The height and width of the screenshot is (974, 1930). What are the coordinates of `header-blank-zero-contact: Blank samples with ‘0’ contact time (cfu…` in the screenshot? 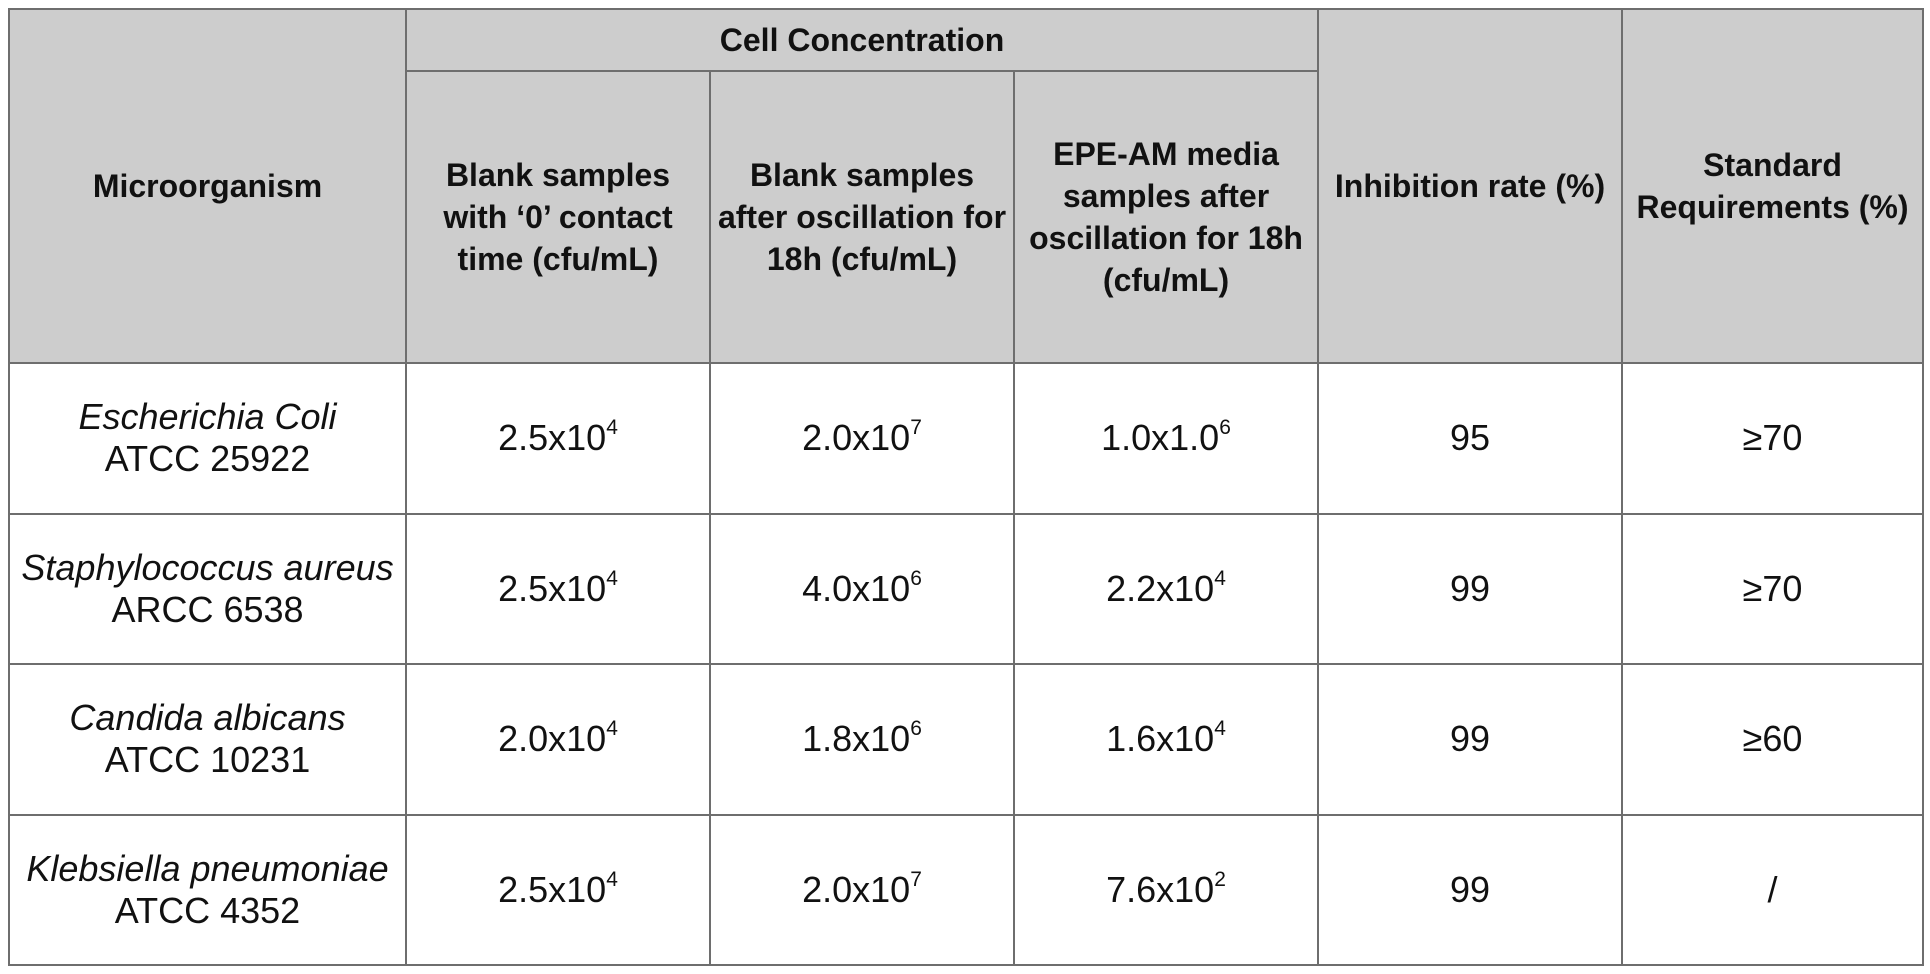 It's located at (558, 217).